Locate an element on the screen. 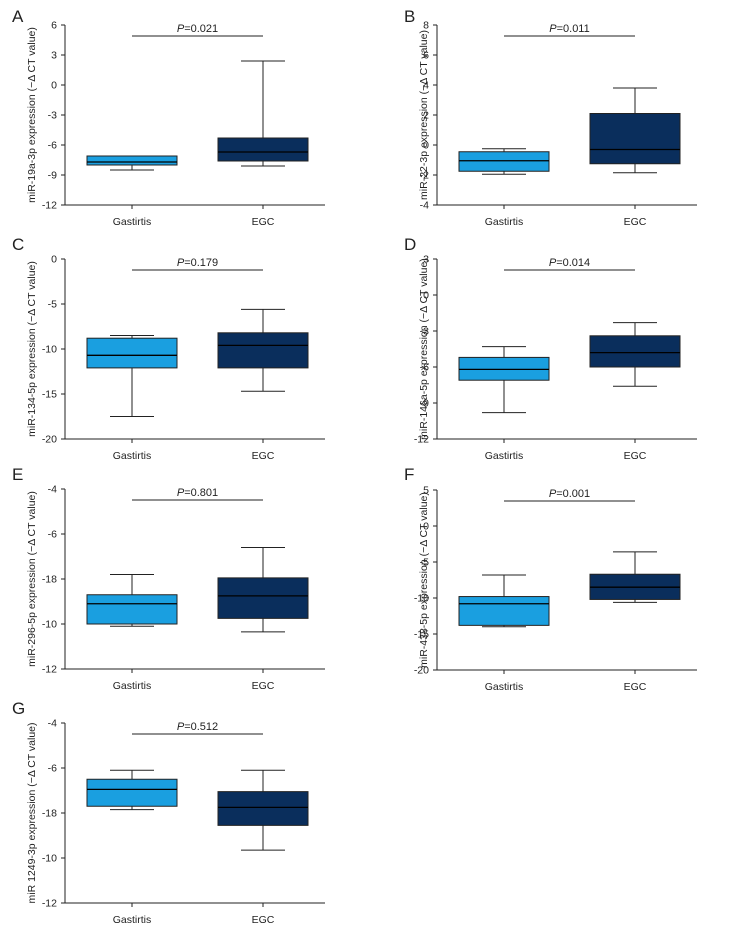  y-axis-title: miR-134-5p expression (−Δ CT value) is located at coordinates (32, 349).